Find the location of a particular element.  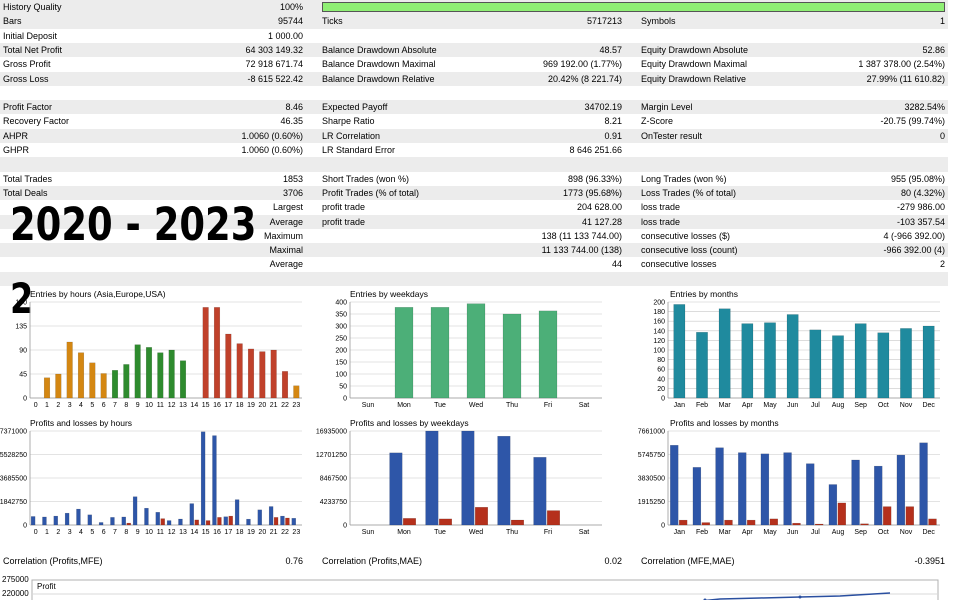

stat-label: Equity Drawdown Absolute is located at coordinates (695, 49).